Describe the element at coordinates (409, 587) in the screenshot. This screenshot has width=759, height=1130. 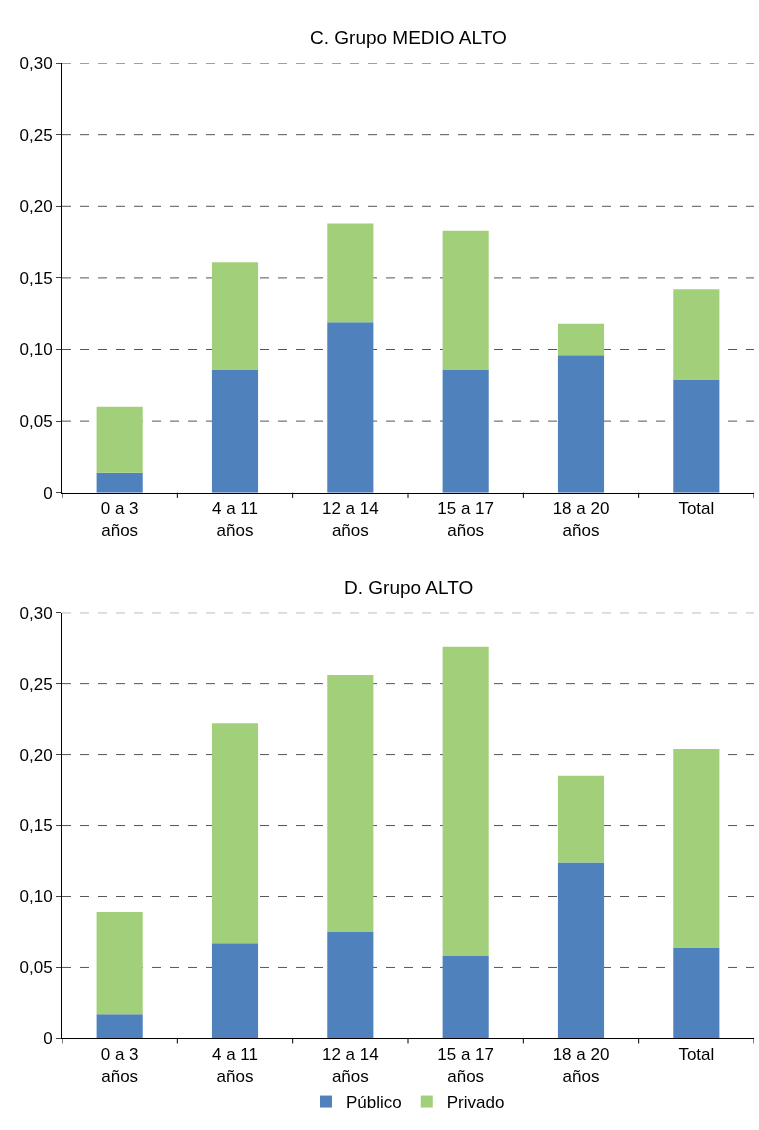
I see `chart-title: D. Grupo ALTO` at that location.